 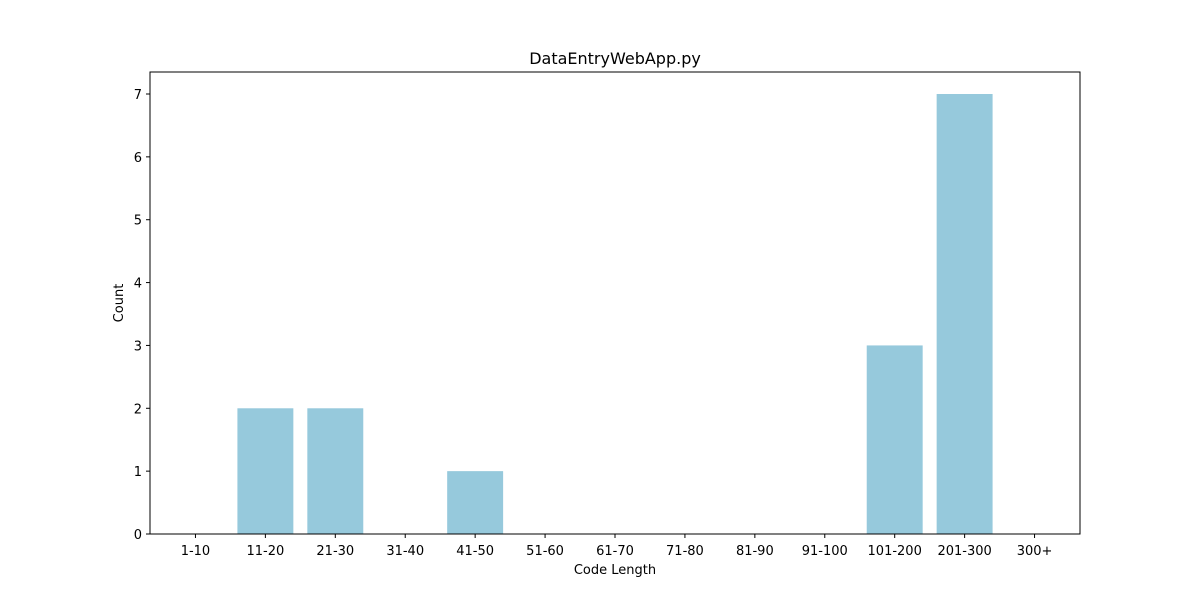 What do you see at coordinates (685, 551) in the screenshot?
I see `x-tick-label: 71-80` at bounding box center [685, 551].